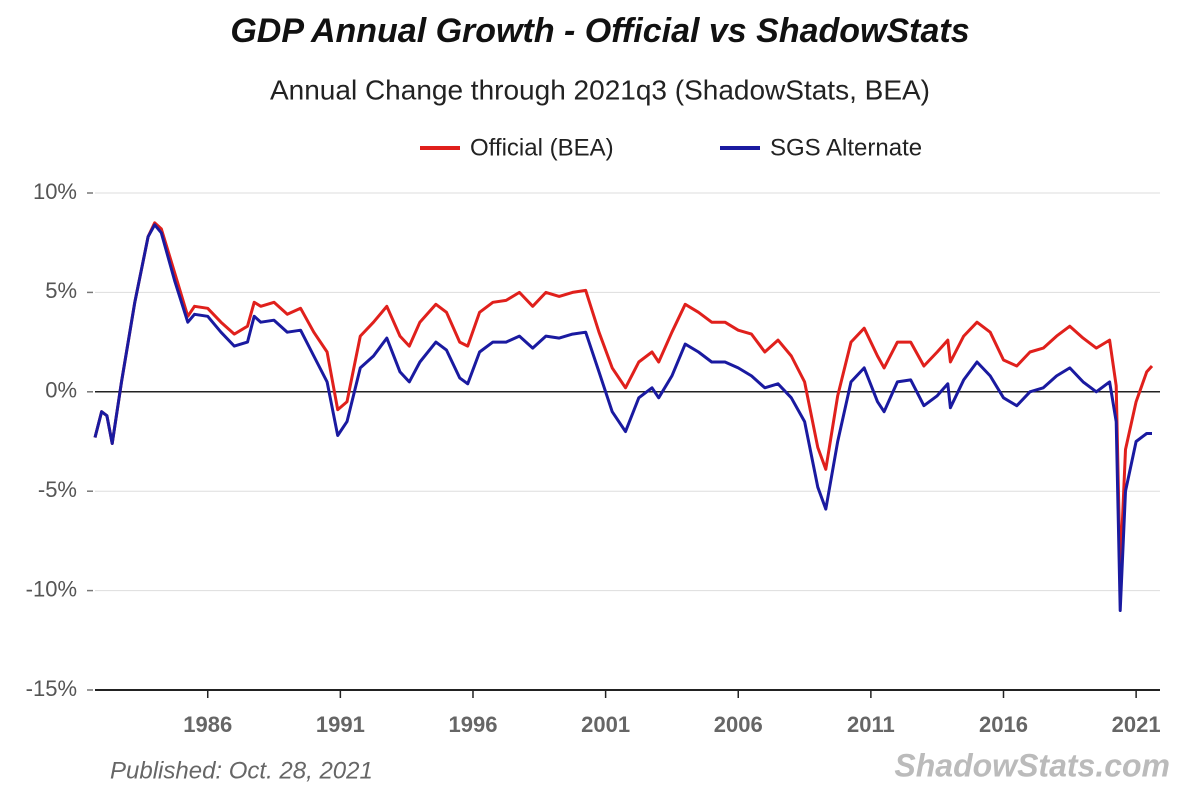 Image resolution: width=1200 pixels, height=800 pixels. Describe the element at coordinates (1003, 724) in the screenshot. I see `x-tick-label: 2016` at that location.